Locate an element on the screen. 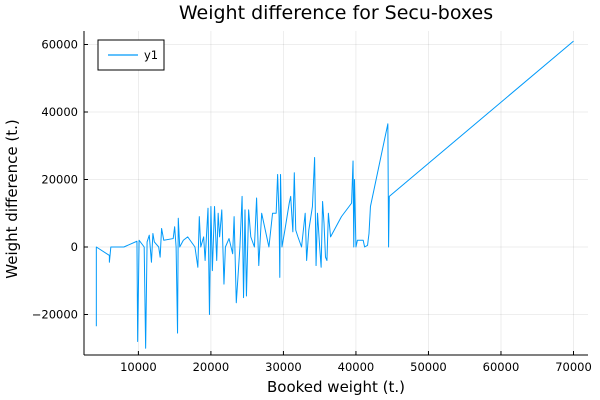 The image size is (600, 400). chart-title: Weight difference for Secu-boxes is located at coordinates (336, 13).